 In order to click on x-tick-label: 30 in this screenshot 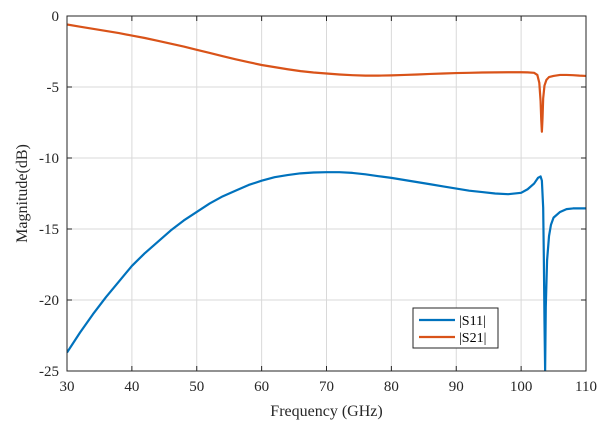, I will do `click(67, 387)`.